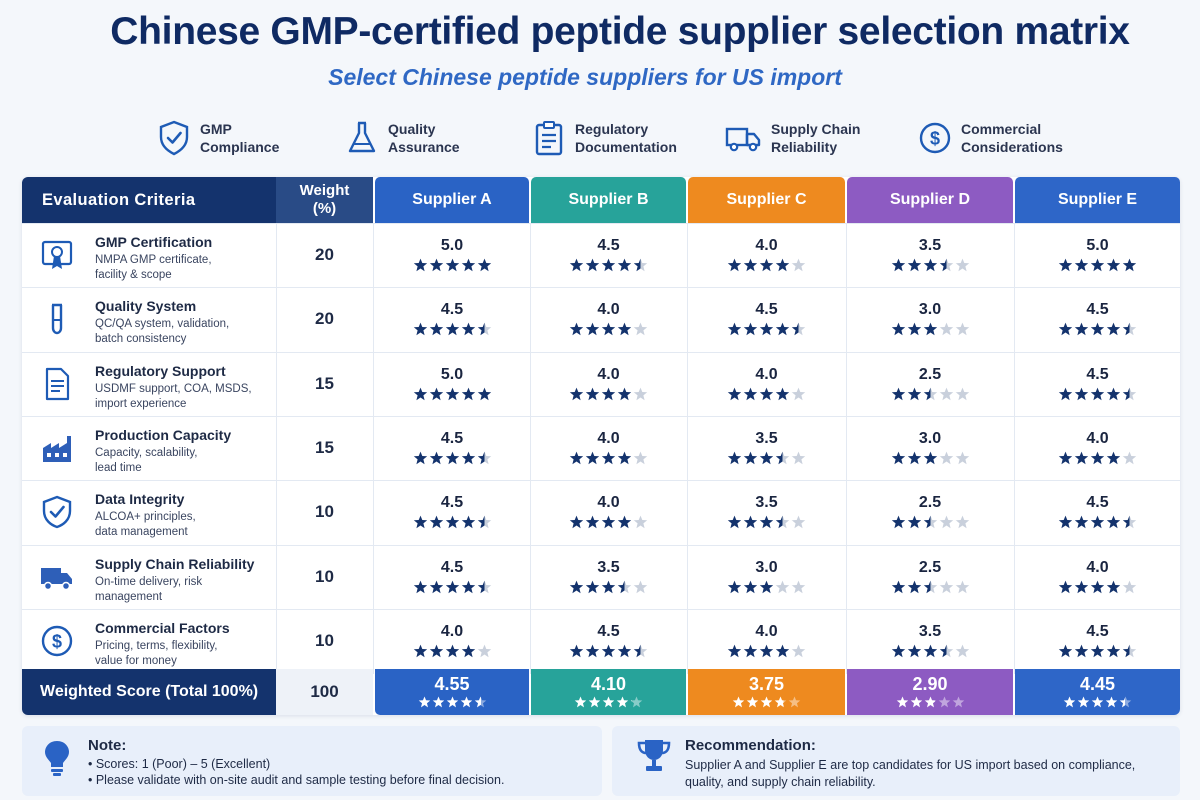 The width and height of the screenshot is (1200, 800). What do you see at coordinates (1097, 245) in the screenshot?
I see `score-value: 5.0` at bounding box center [1097, 245].